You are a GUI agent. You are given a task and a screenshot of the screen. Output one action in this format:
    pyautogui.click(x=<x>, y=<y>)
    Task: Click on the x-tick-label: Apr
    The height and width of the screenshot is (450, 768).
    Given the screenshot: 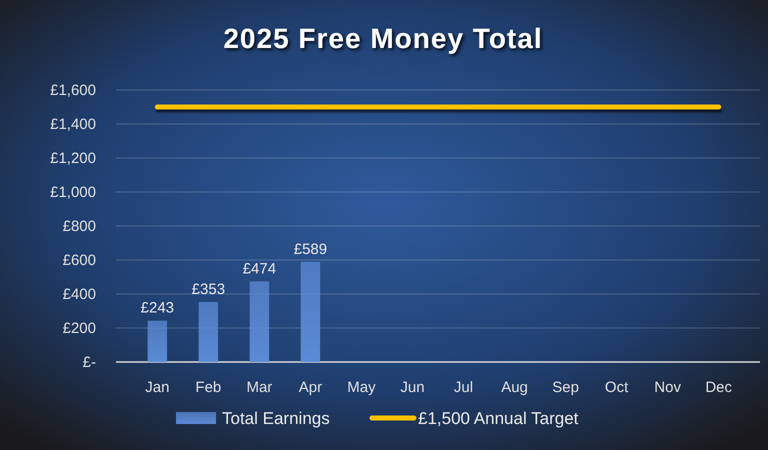 What is the action you would take?
    pyautogui.click(x=310, y=387)
    